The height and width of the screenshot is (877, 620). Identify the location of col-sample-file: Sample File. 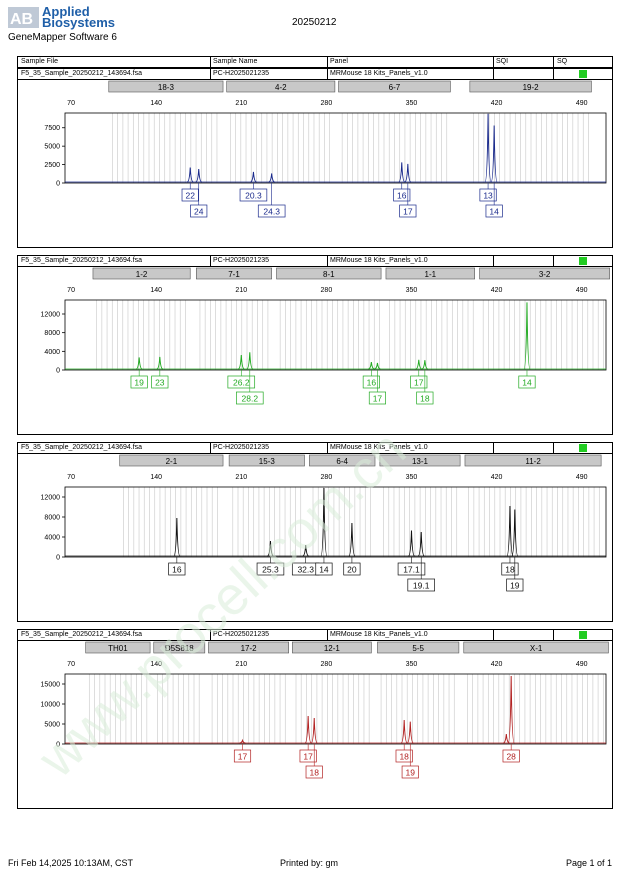
(39, 61).